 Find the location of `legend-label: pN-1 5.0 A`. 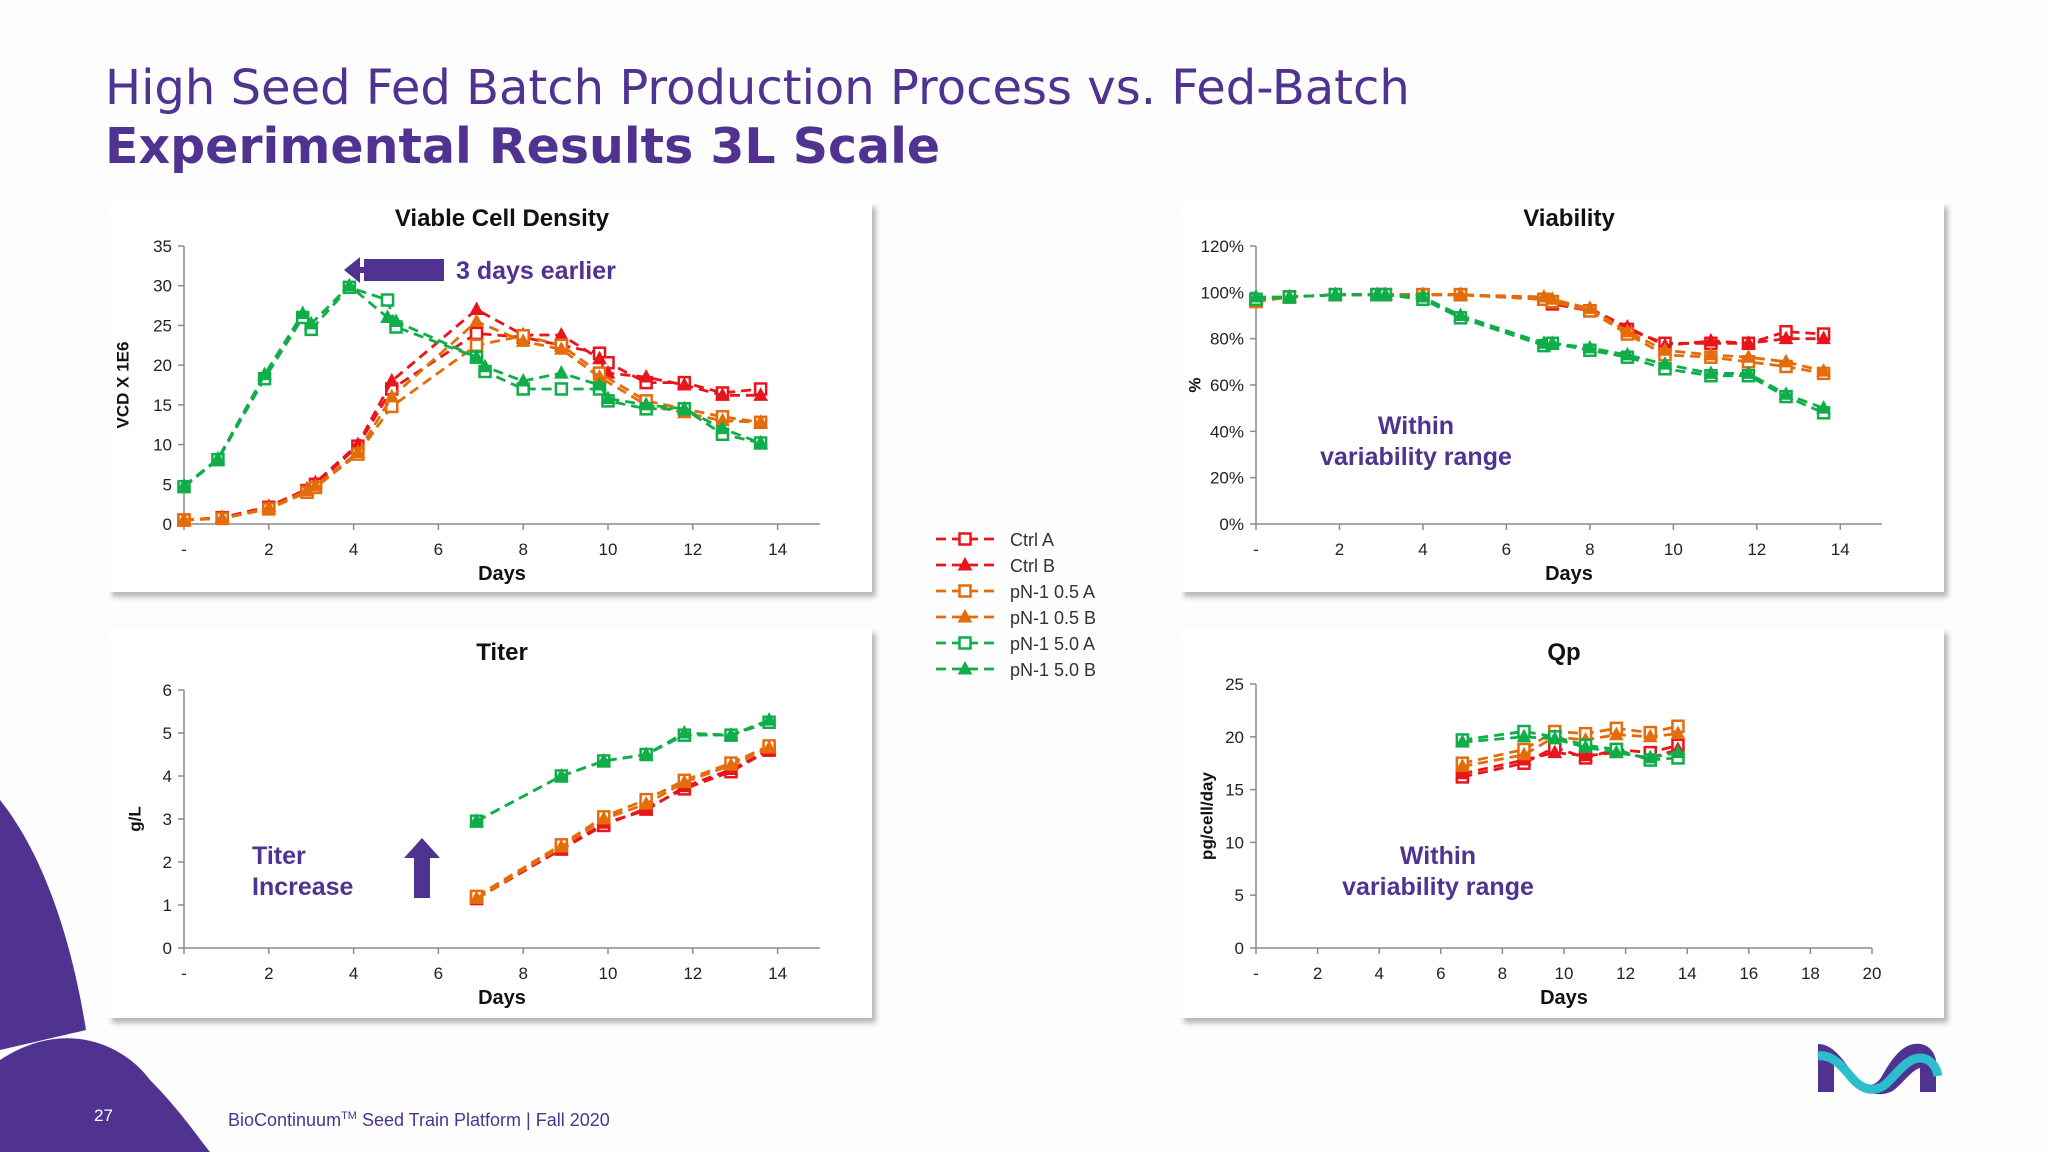

legend-label: pN-1 5.0 A is located at coordinates (1052, 644).